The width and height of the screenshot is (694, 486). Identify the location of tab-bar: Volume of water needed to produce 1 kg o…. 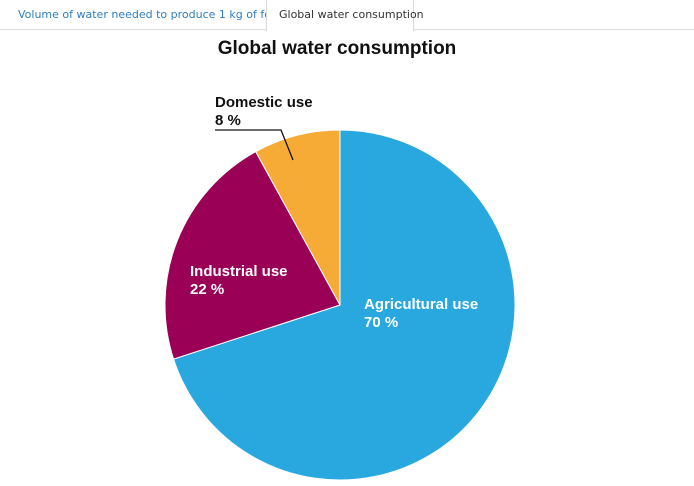
(347, 15).